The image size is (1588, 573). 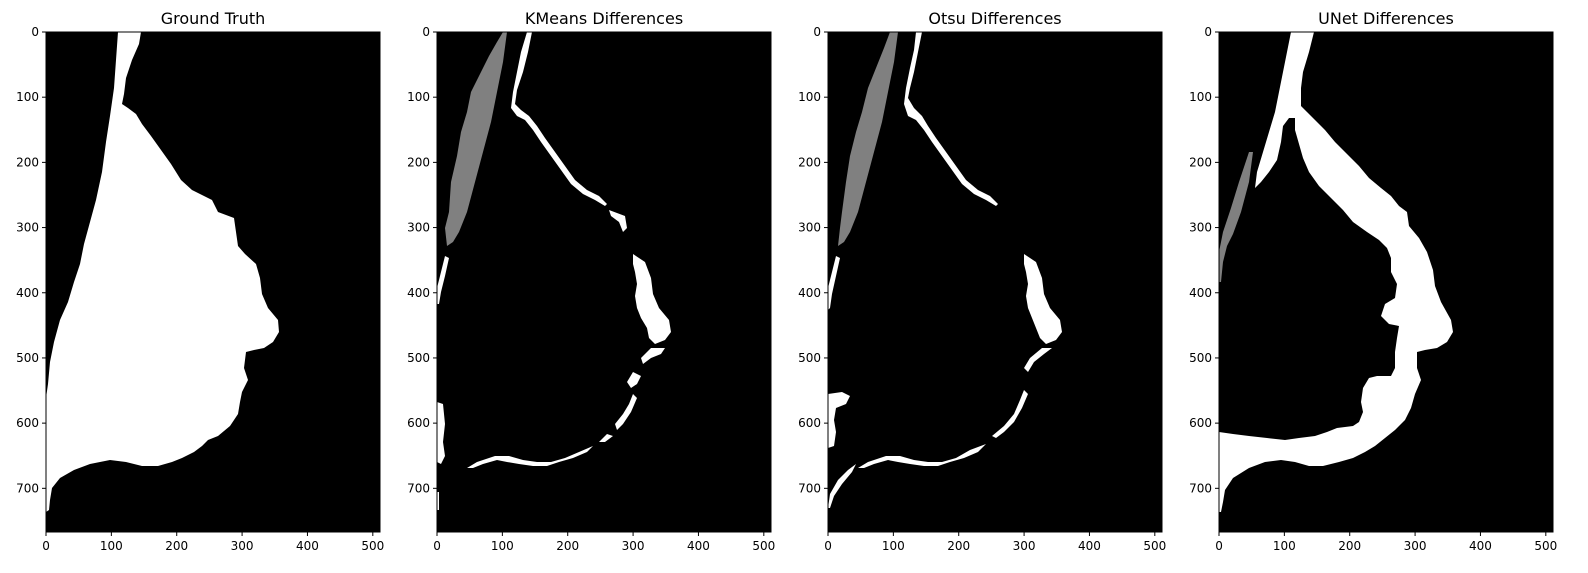 What do you see at coordinates (604, 18) in the screenshot?
I see `panel-title: KMeans Differences` at bounding box center [604, 18].